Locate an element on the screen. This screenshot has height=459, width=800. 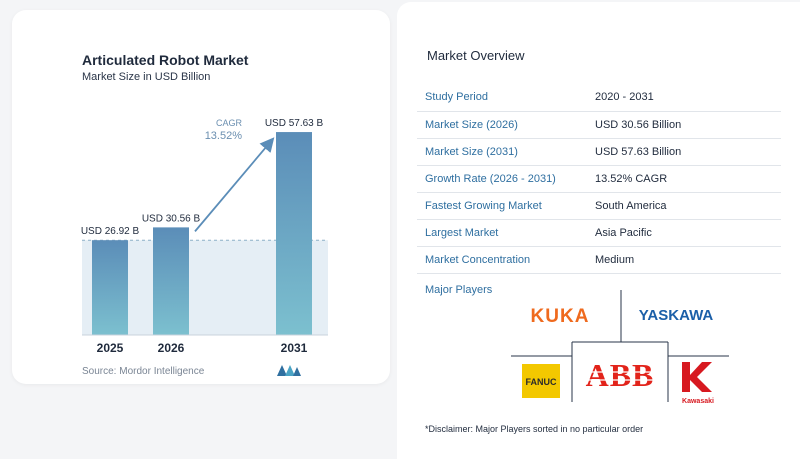
row-key: Growth Rate (2026 - 2031) is located at coordinates (503, 179).